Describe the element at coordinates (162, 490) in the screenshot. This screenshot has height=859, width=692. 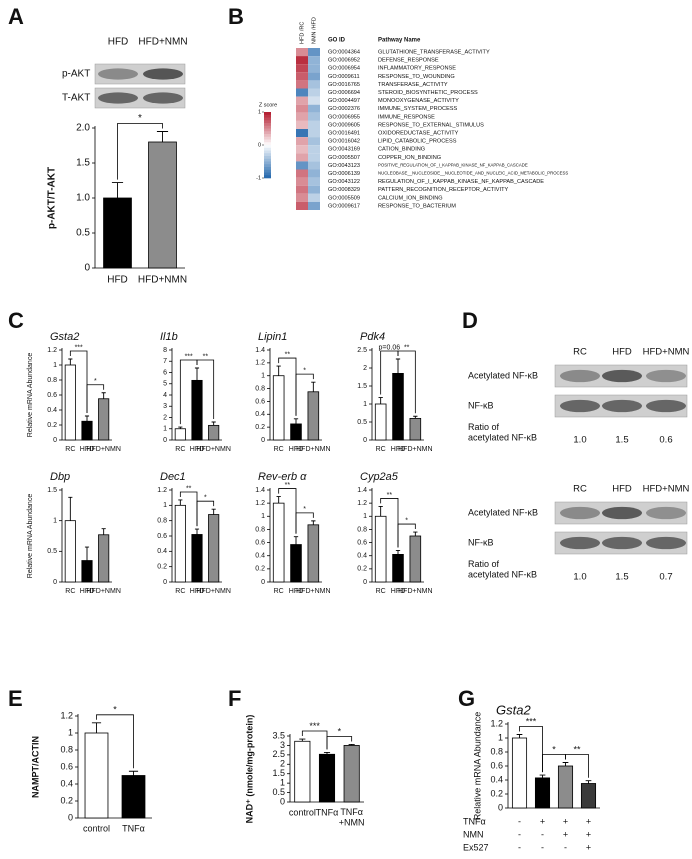
I see `y-tick-label: 1.2` at that location.